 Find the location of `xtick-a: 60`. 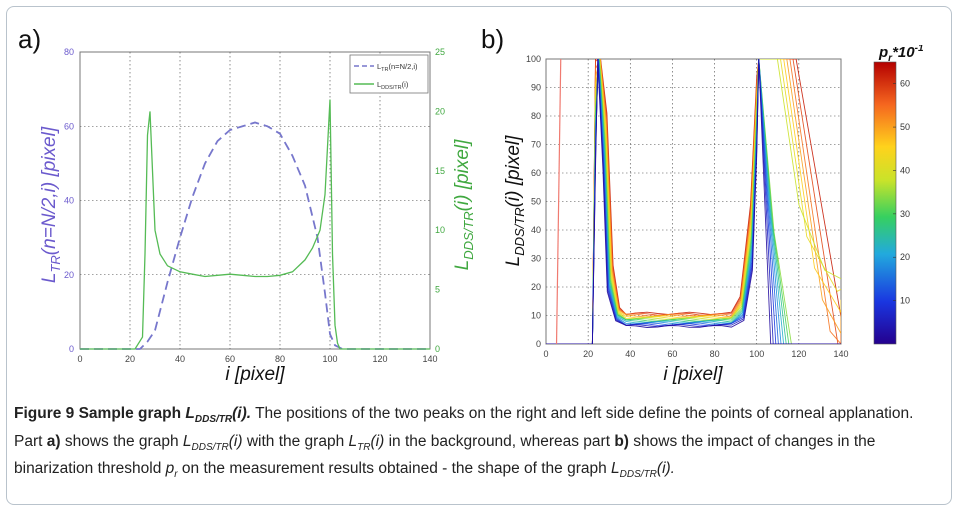

xtick-a: 60 is located at coordinates (230, 359).